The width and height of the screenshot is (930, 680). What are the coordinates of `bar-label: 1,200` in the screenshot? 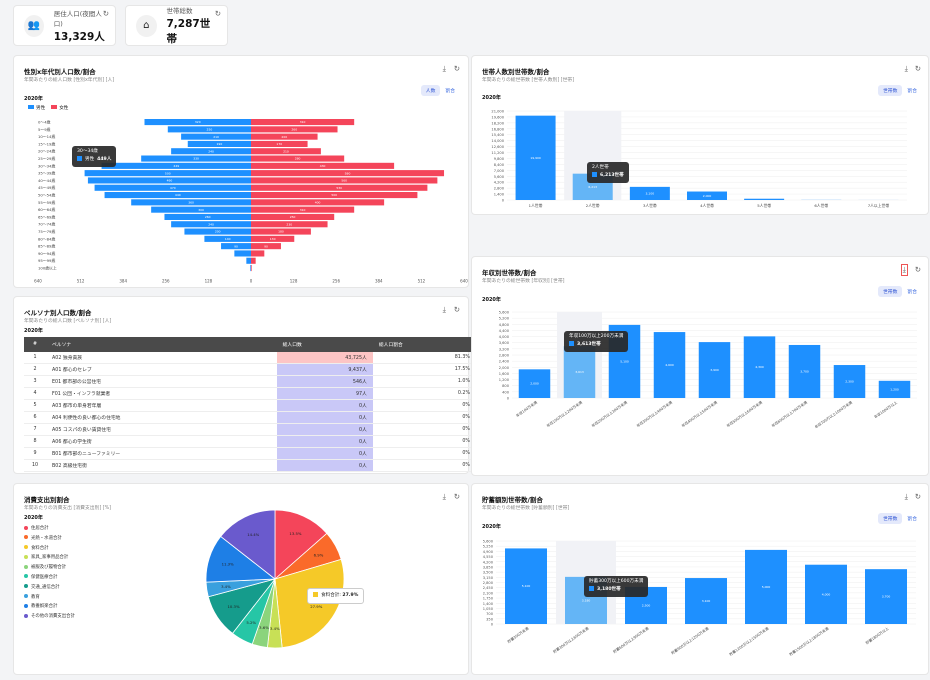 It's located at (894, 389).